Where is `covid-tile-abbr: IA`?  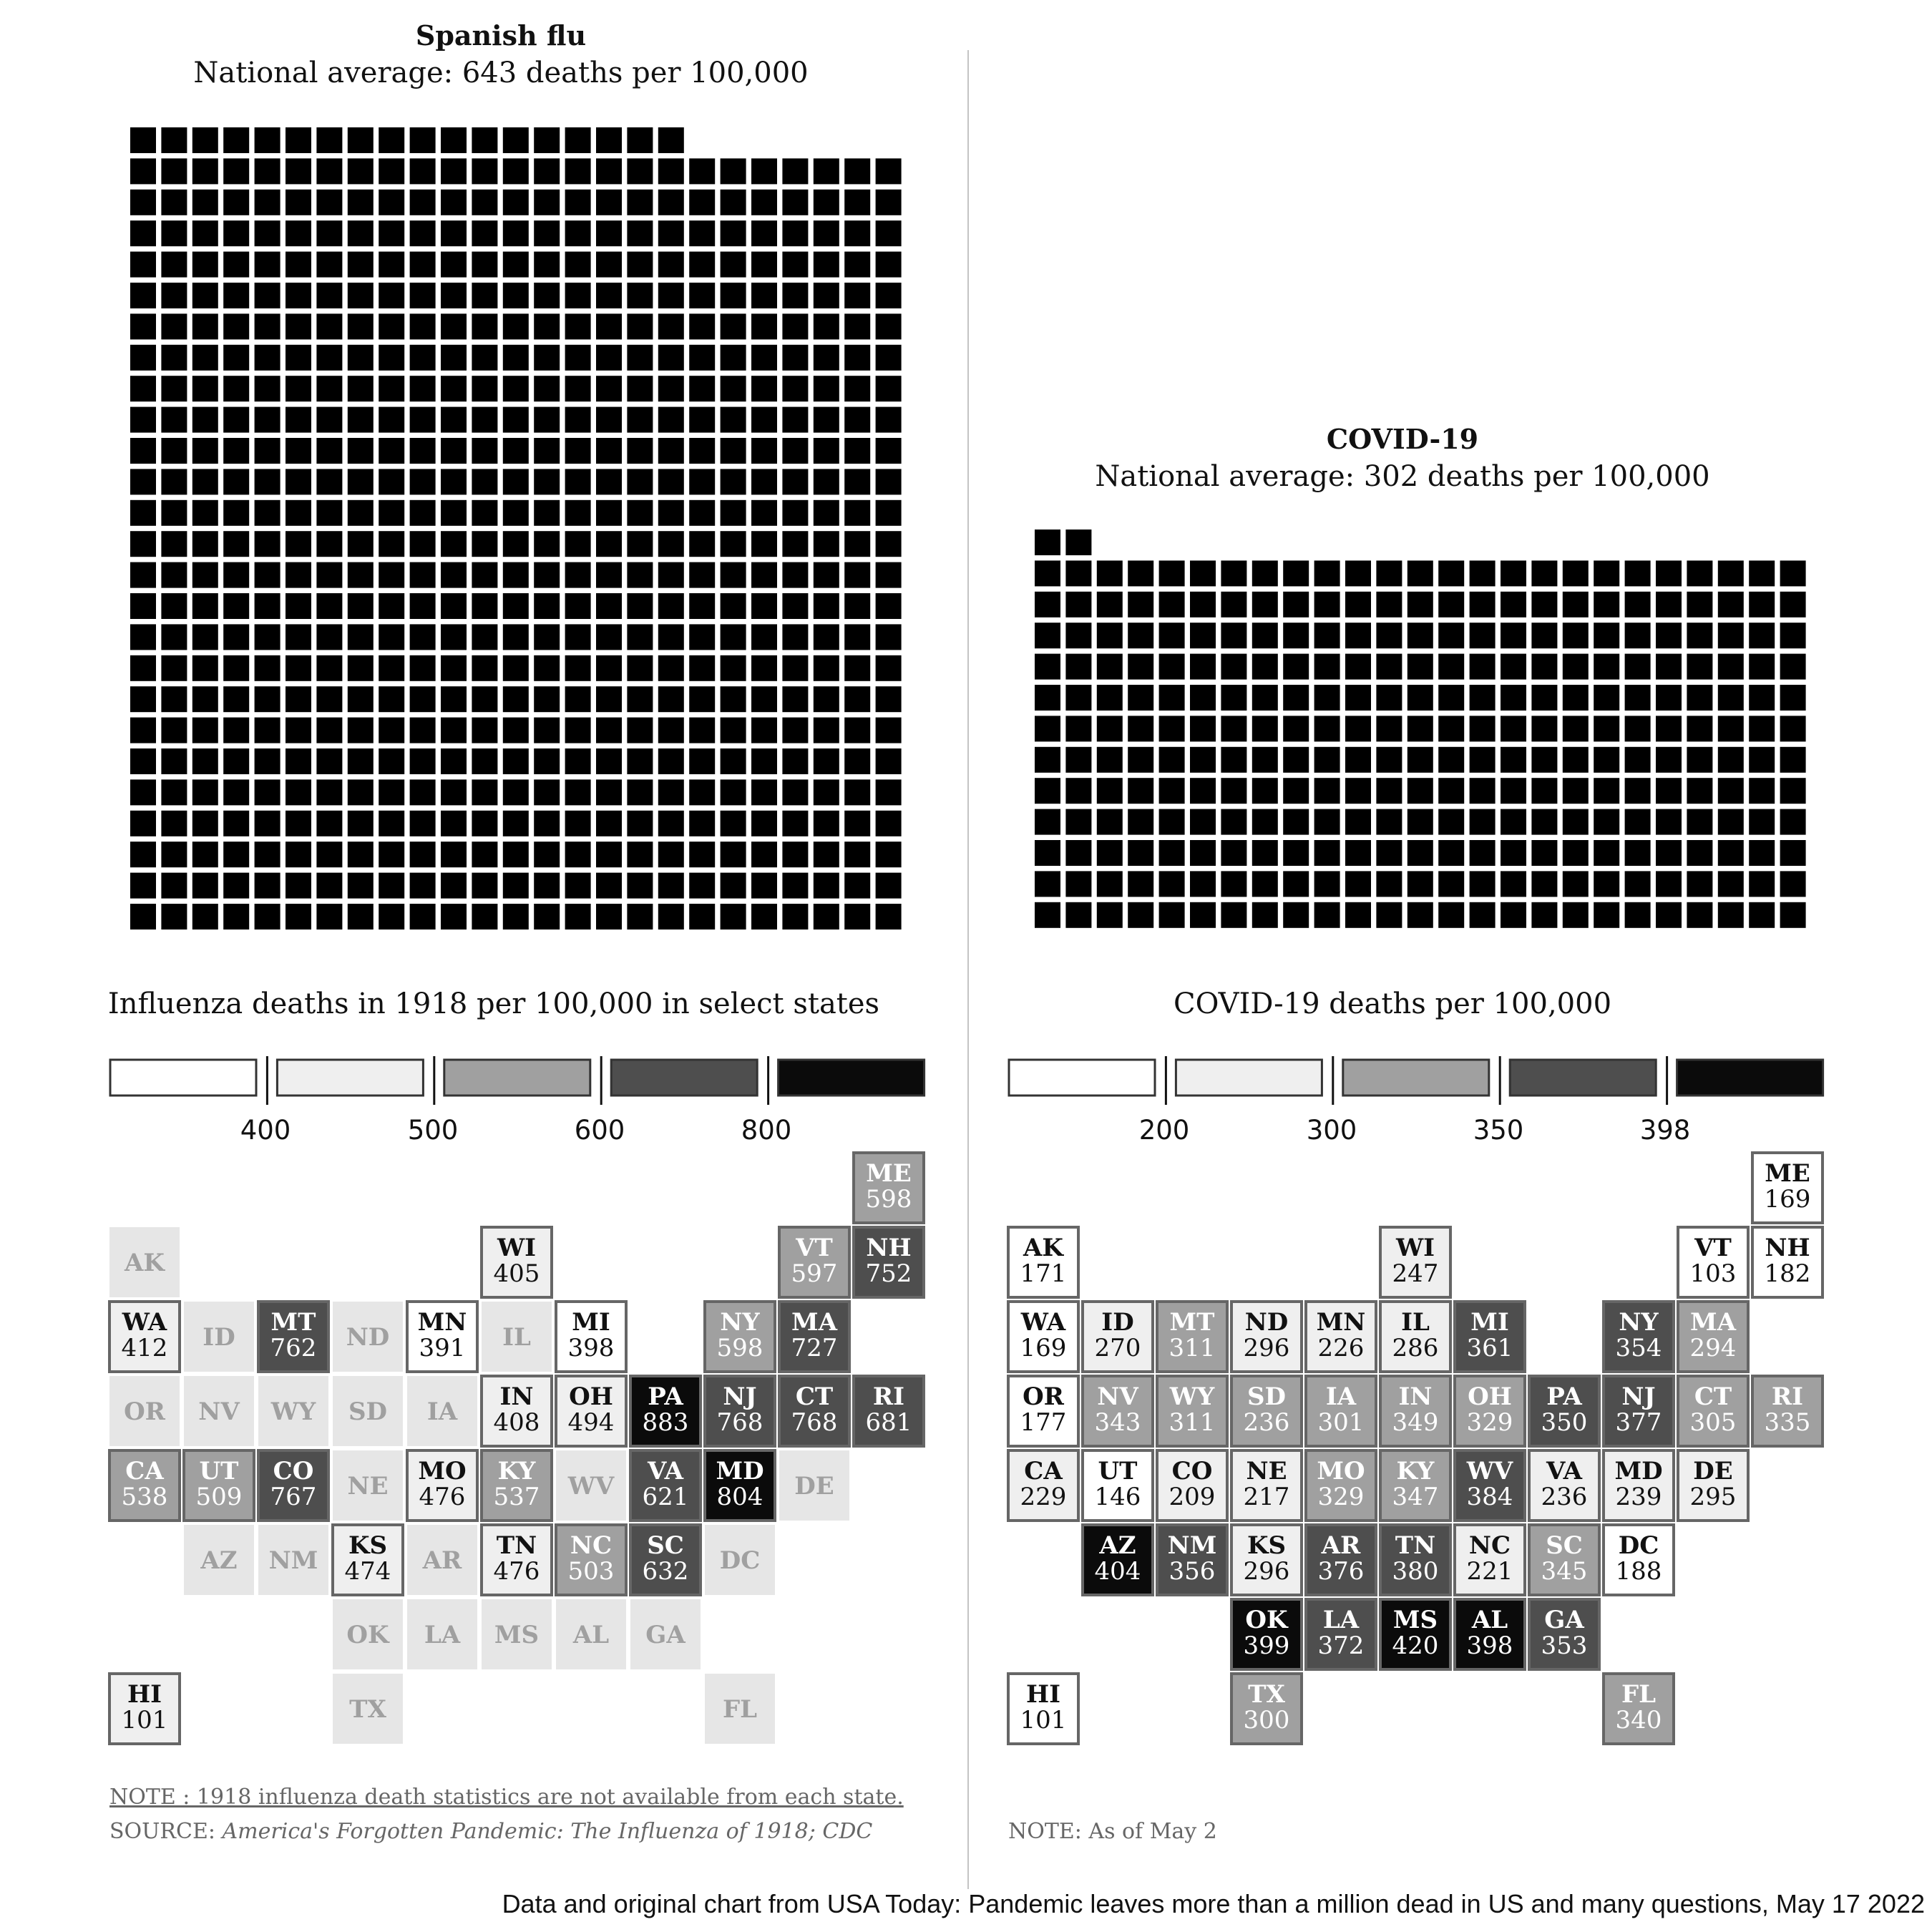 covid-tile-abbr: IA is located at coordinates (1341, 1396).